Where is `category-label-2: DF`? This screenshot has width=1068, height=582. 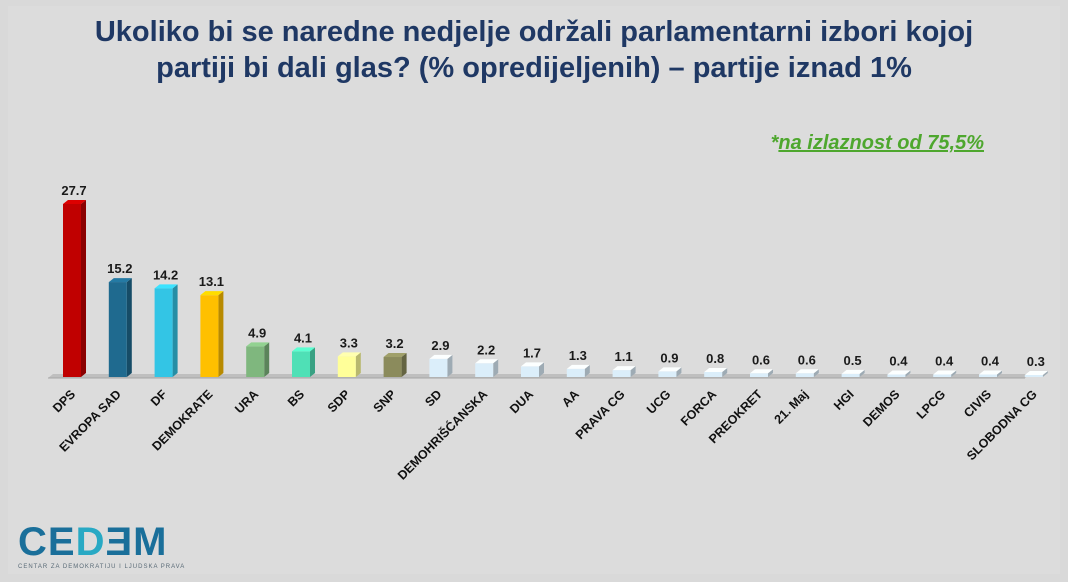 category-label-2: DF is located at coordinates (159, 398).